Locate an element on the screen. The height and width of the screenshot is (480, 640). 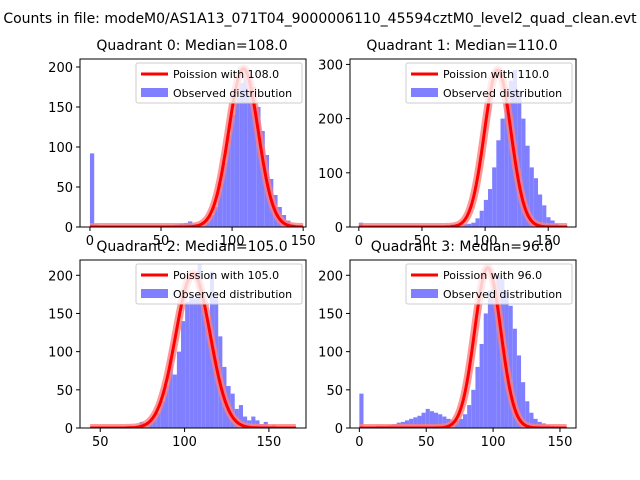
legend-curve-label: Poission with 105.0 is located at coordinates (226, 275).